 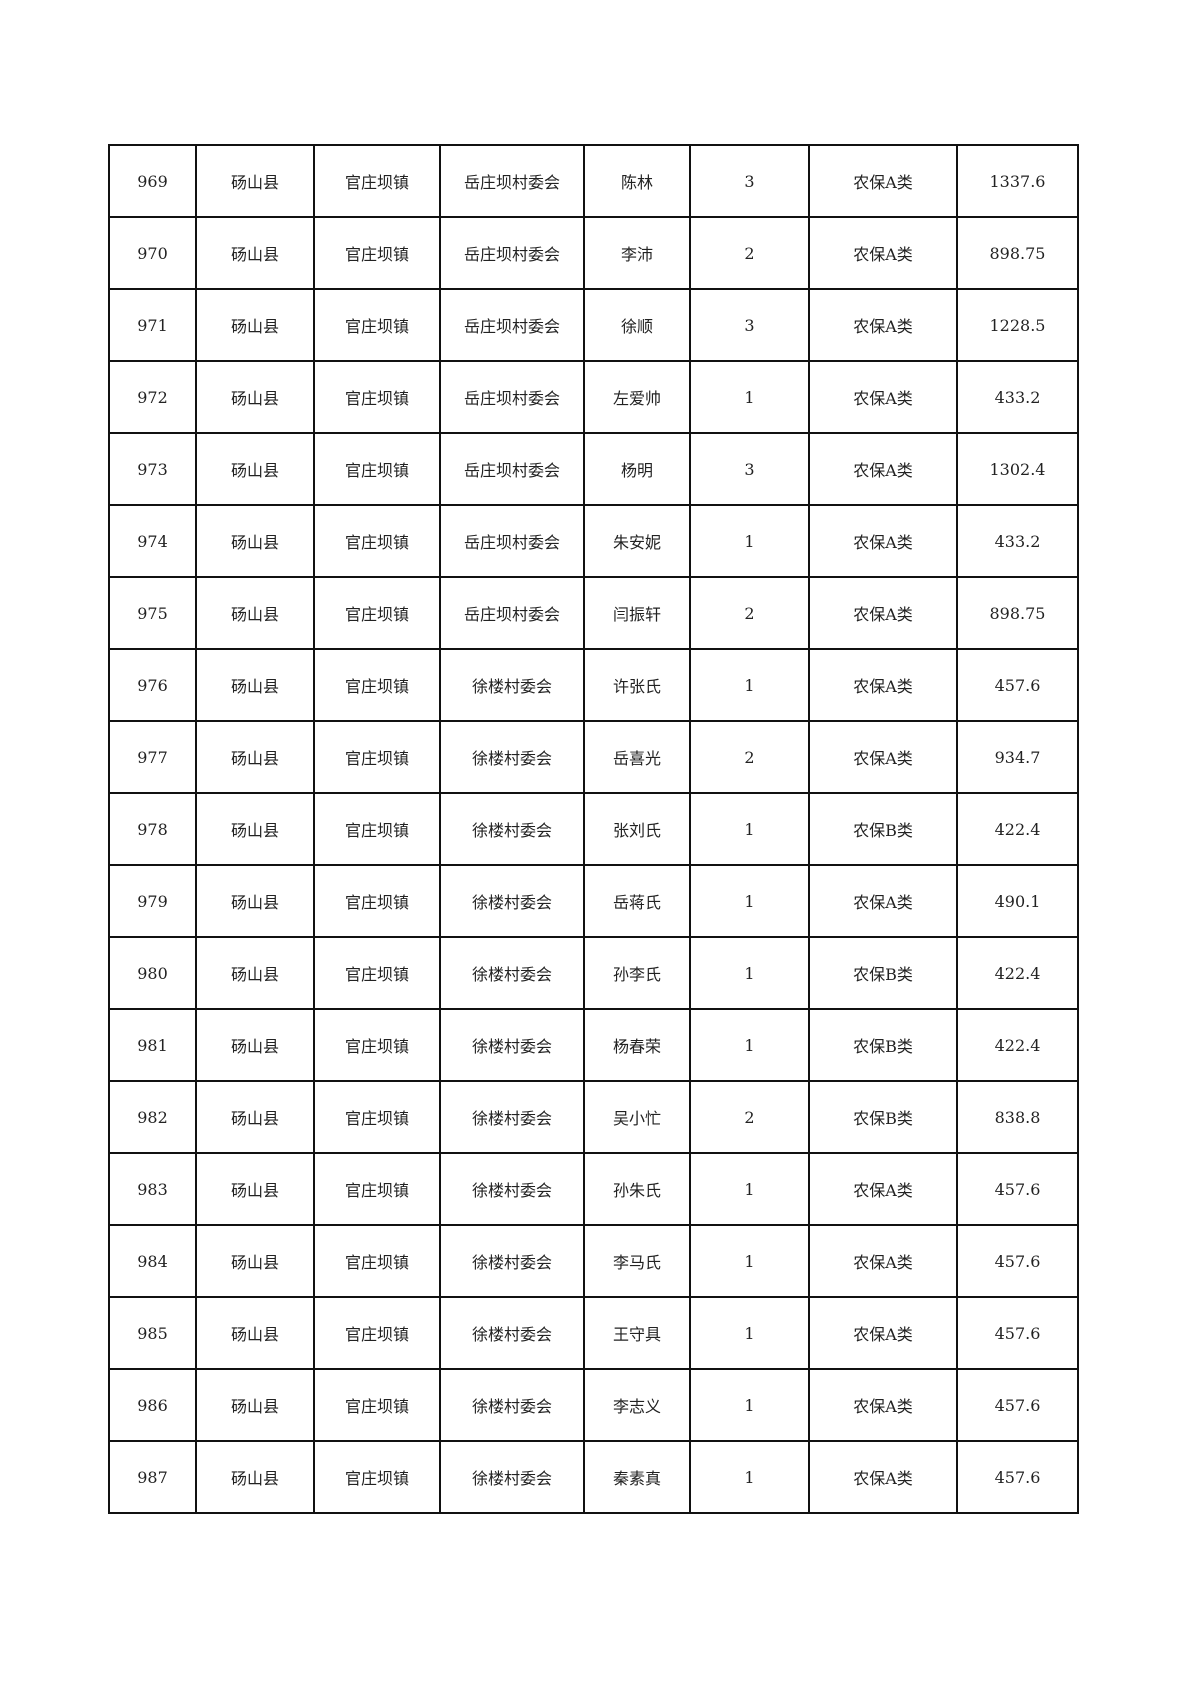 What do you see at coordinates (152, 1045) in the screenshot?
I see `cell-row-number: 981` at bounding box center [152, 1045].